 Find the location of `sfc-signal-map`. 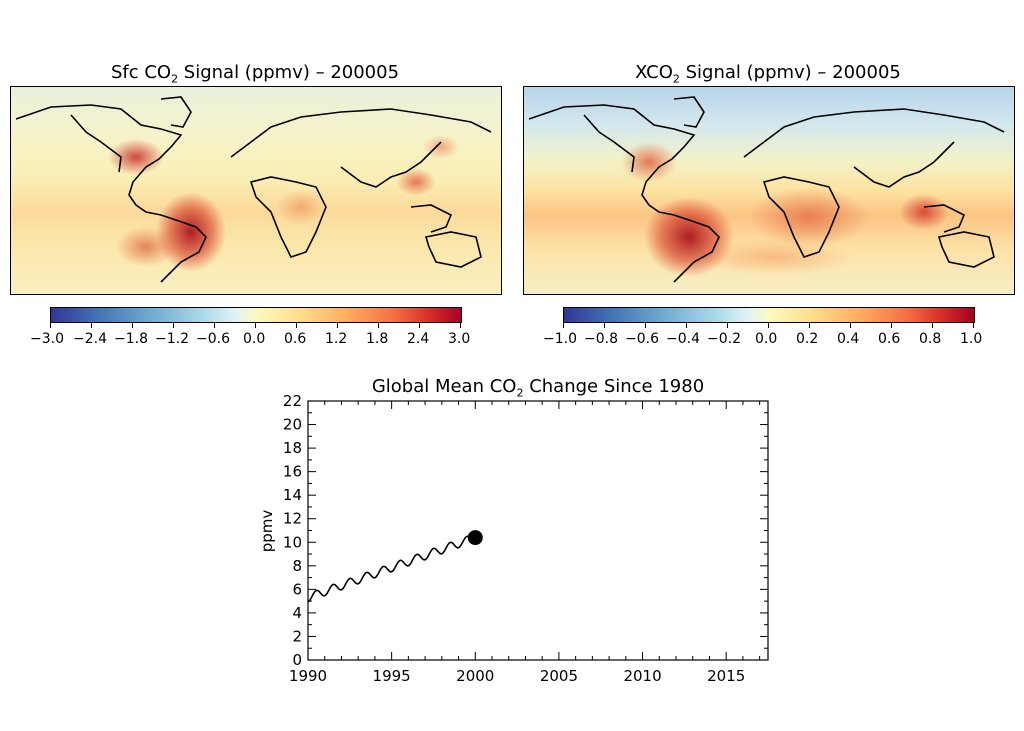

sfc-signal-map is located at coordinates (256, 190).